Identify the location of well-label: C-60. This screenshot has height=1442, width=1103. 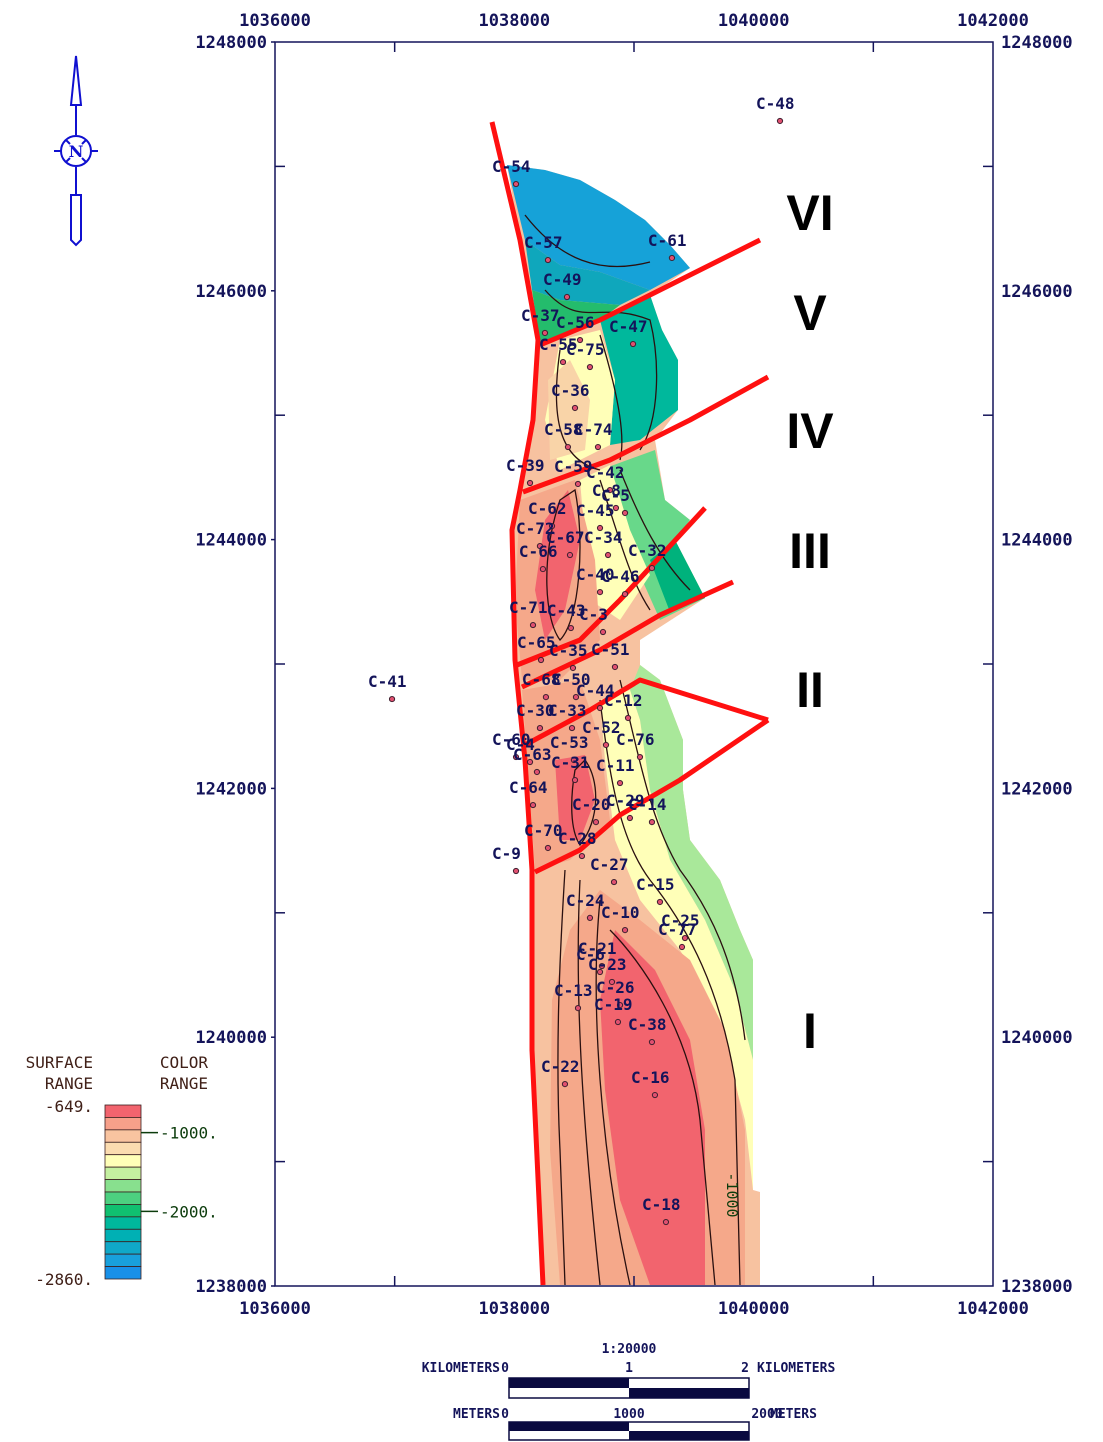
(511, 739).